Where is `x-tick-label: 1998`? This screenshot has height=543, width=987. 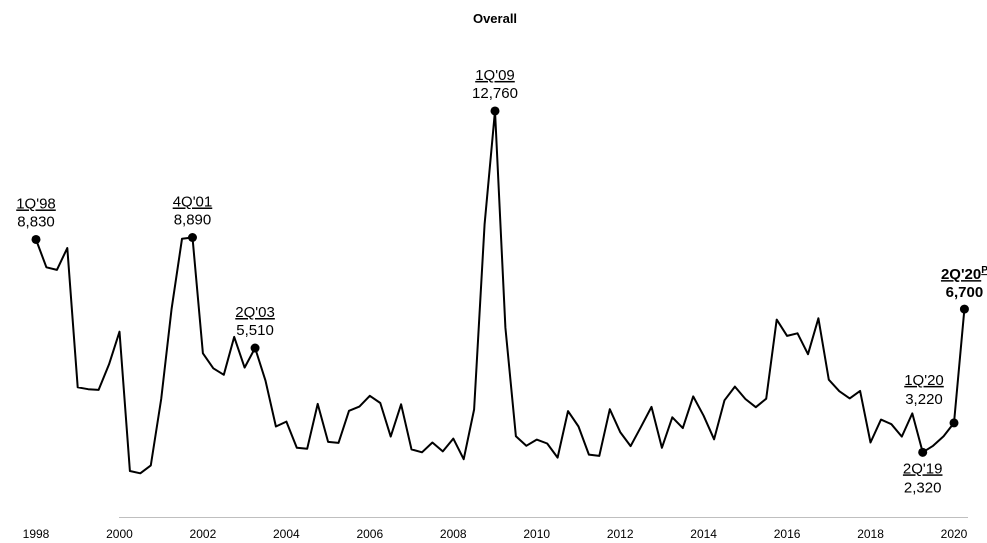
x-tick-label: 1998 is located at coordinates (36, 534).